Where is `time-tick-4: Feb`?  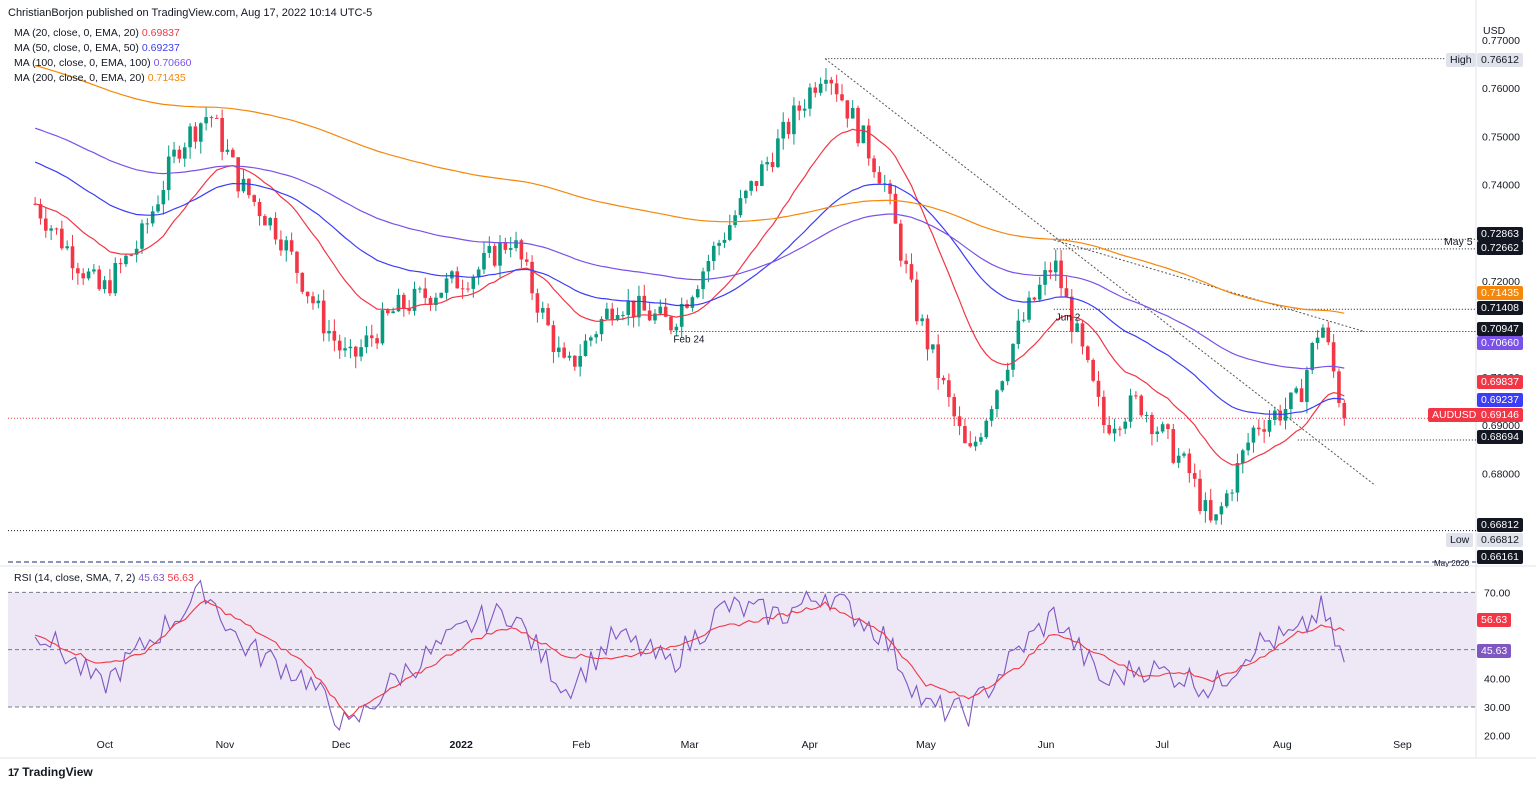
time-tick-4: Feb is located at coordinates (581, 745).